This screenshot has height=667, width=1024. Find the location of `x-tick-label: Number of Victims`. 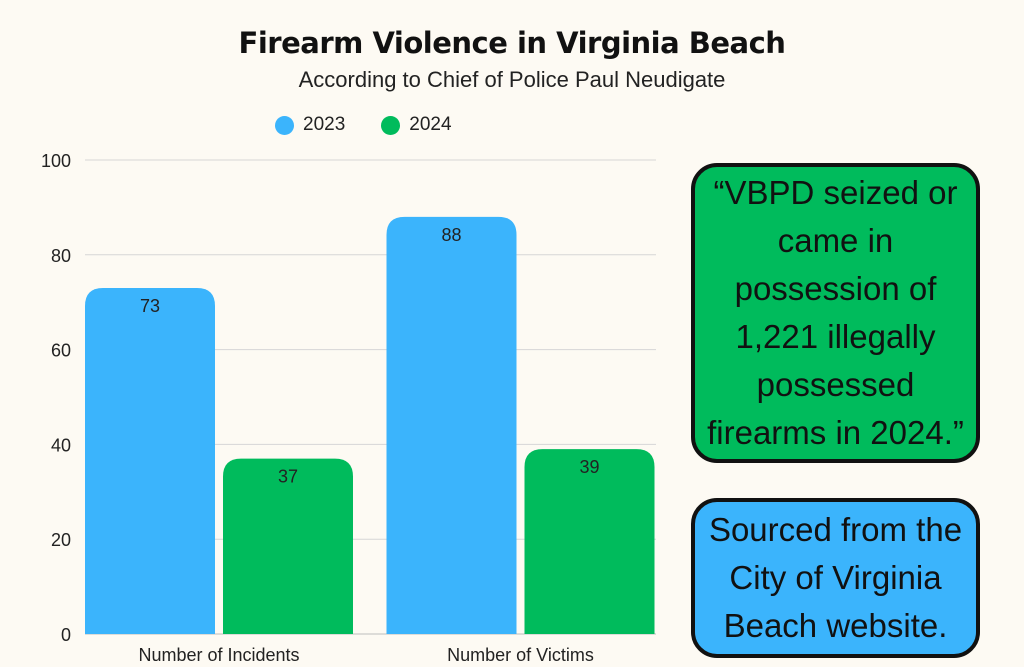

x-tick-label: Number of Victims is located at coordinates (520, 655).